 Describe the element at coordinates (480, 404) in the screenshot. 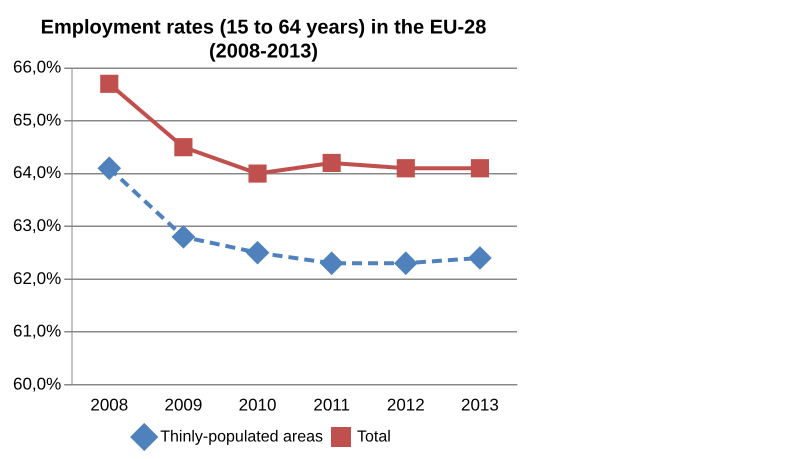

I see `x-tick-label: 2013` at that location.